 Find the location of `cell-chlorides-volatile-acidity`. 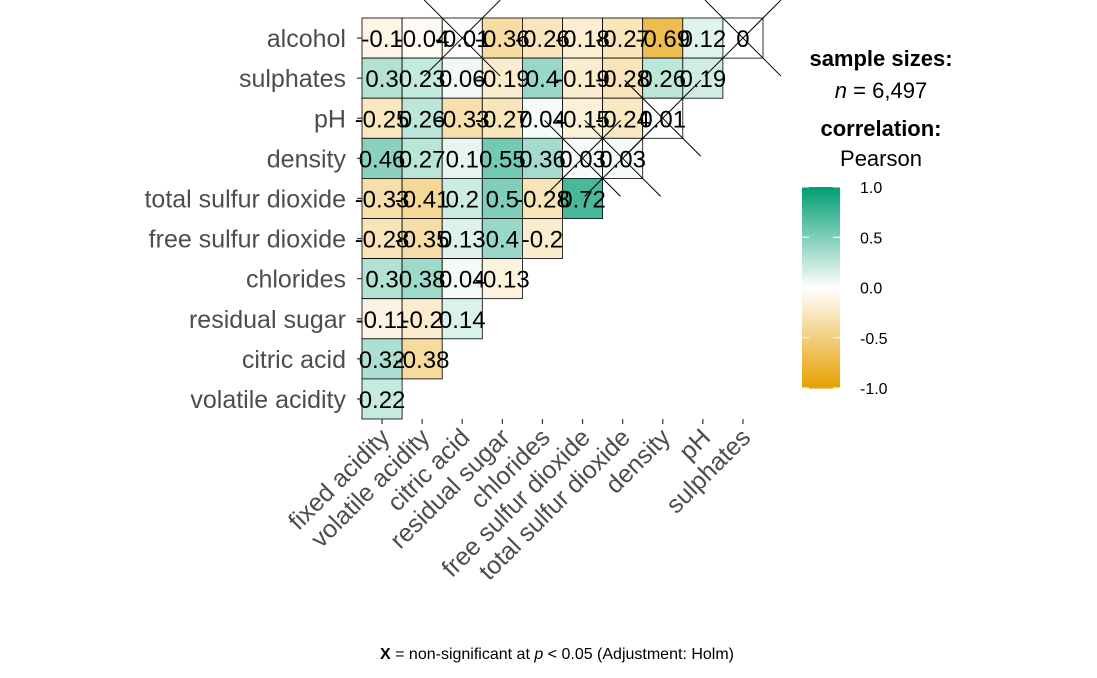

cell-chlorides-volatile-acidity is located at coordinates (422, 279).